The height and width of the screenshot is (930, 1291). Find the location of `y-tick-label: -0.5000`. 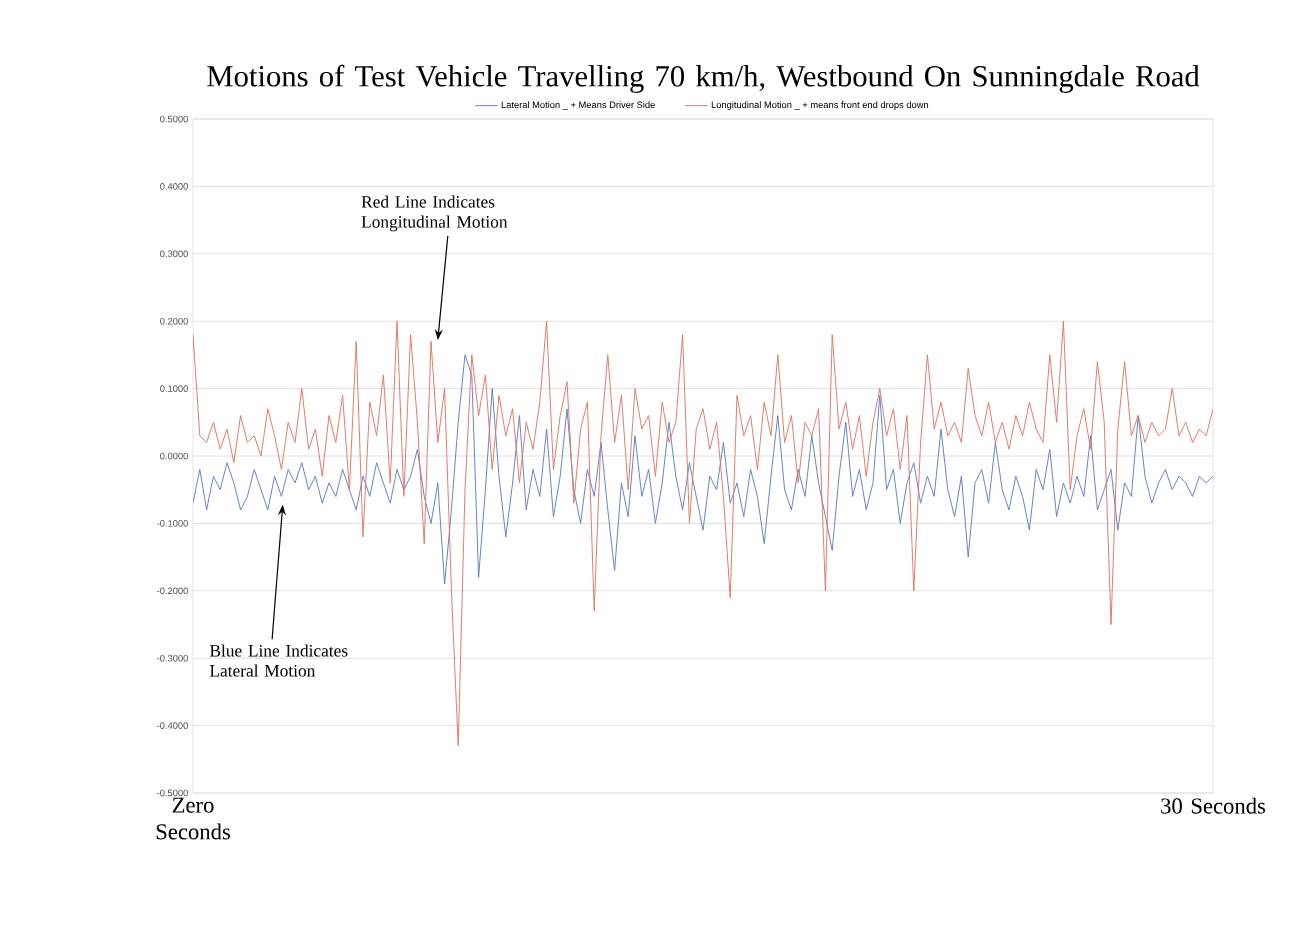

y-tick-label: -0.5000 is located at coordinates (172, 793).